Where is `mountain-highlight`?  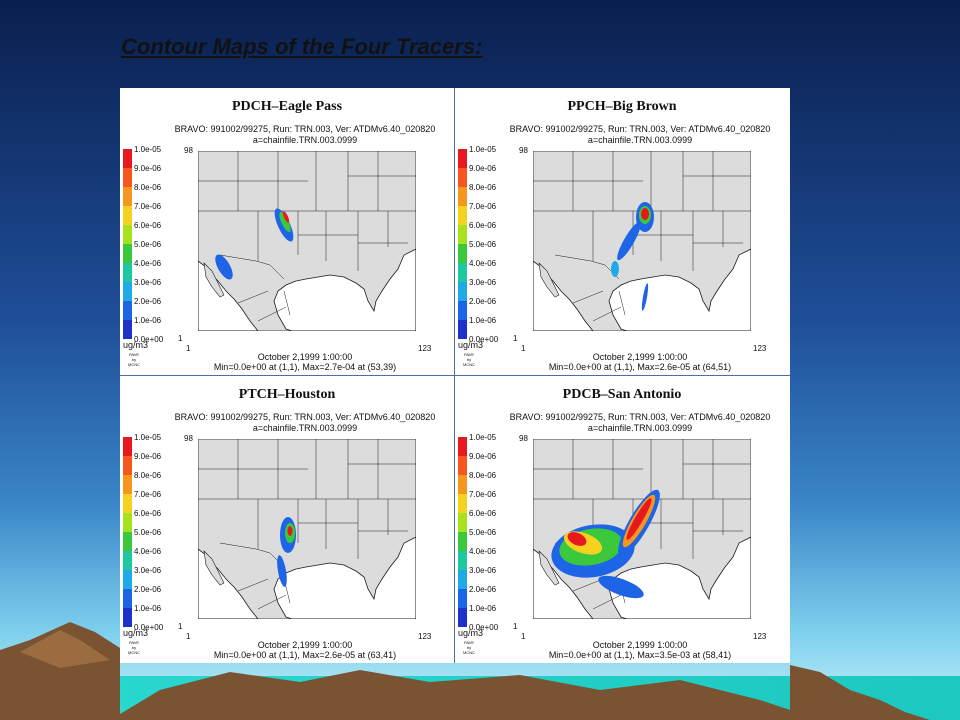
mountain-highlight is located at coordinates (65, 649).